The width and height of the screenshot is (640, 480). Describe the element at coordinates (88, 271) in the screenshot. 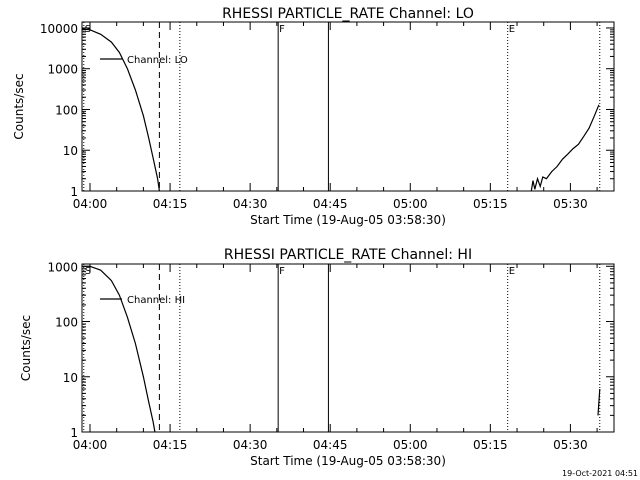

I see `event-marker-label: S` at that location.